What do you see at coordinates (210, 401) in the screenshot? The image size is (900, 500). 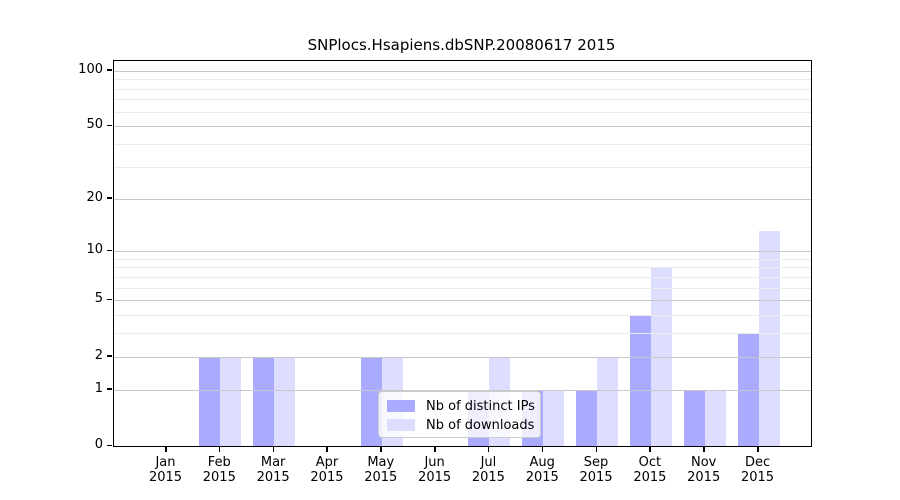 I see `bar-distinct-ips-feb` at bounding box center [210, 401].